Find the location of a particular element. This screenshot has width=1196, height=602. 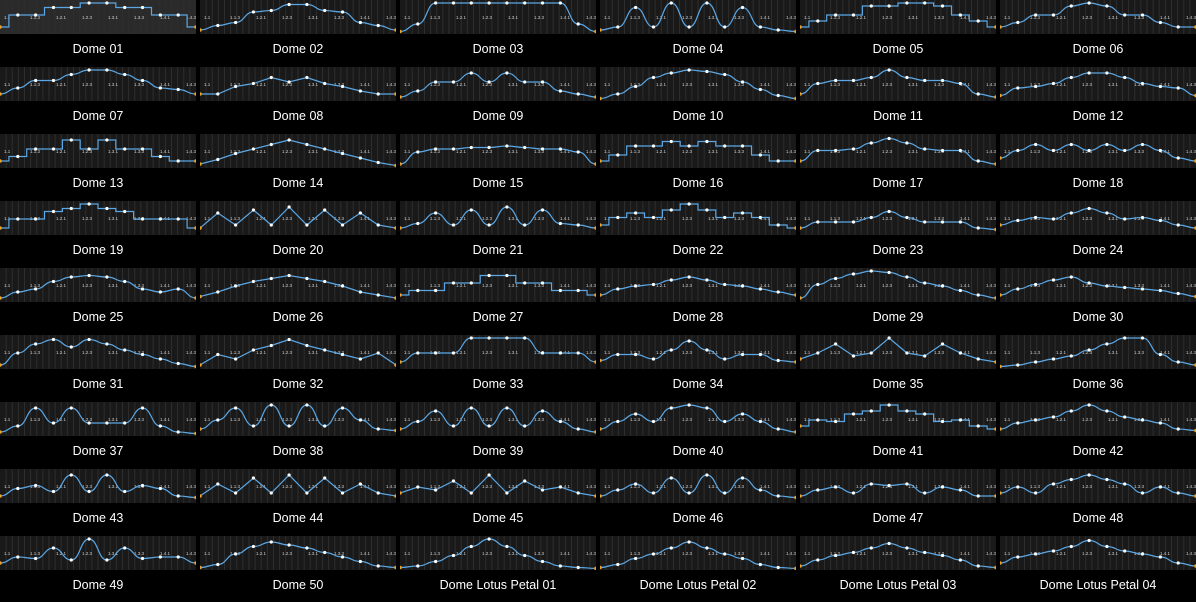

tick-label: 1.2.3 is located at coordinates (1087, 486).